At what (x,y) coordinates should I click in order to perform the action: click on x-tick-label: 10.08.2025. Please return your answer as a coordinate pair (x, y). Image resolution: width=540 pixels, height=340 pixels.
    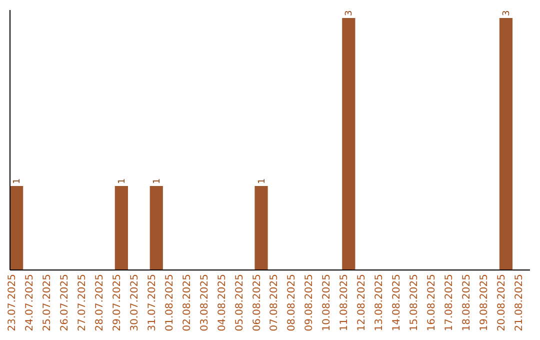
    Looking at the image, I should click on (327, 303).